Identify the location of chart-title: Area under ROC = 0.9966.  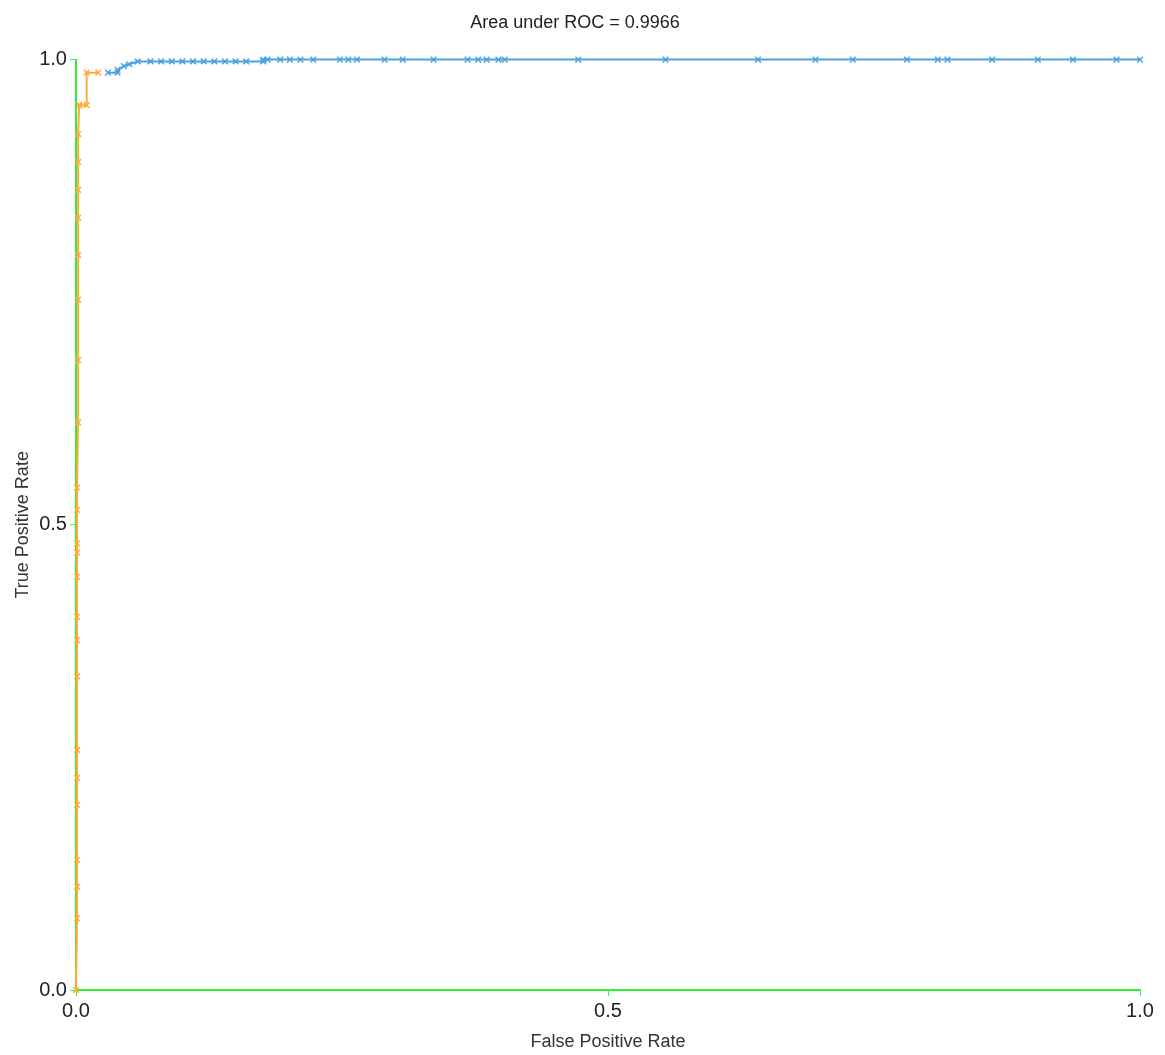
(575, 21).